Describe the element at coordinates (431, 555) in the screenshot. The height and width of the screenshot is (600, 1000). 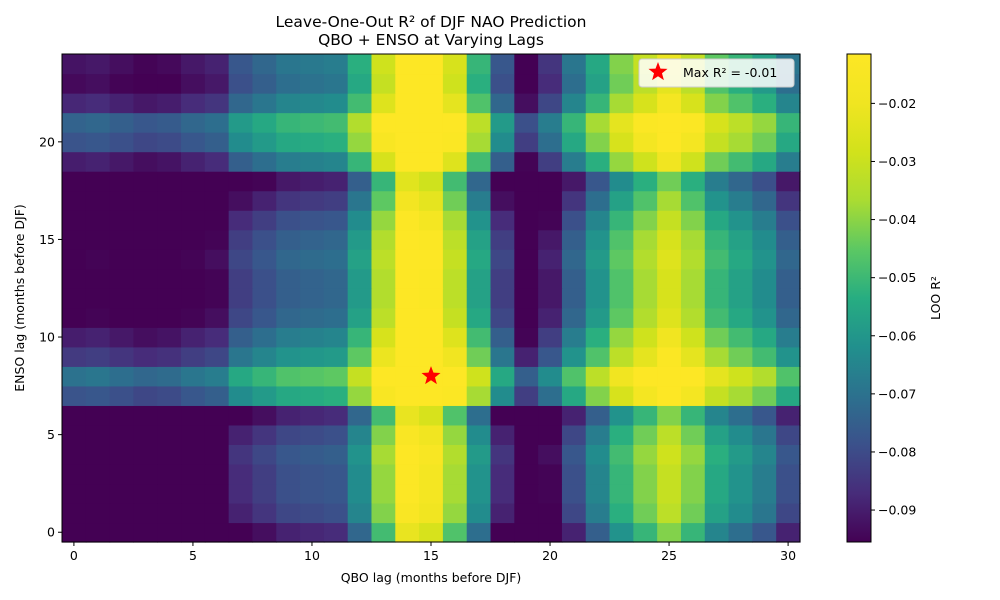
I see `x-tick-label: 15` at that location.